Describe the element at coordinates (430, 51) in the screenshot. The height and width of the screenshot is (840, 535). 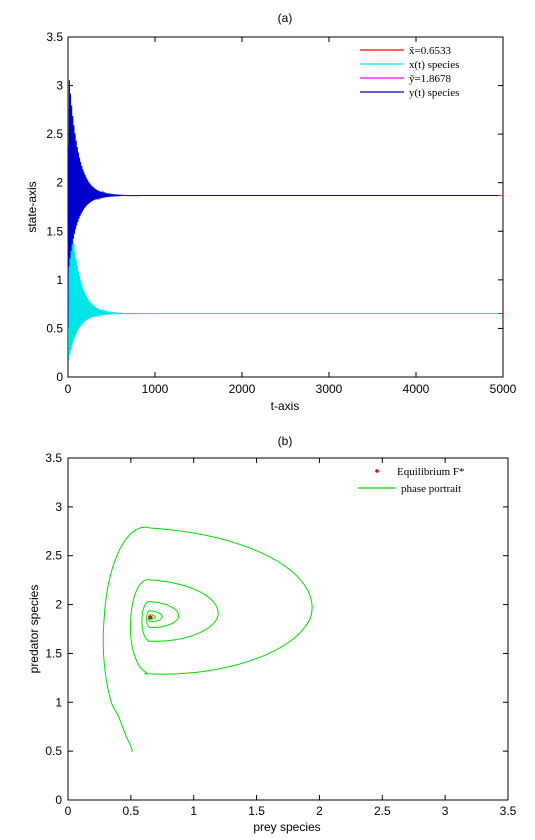
I see `chart-a-legend-label: x̃=0.6533` at that location.